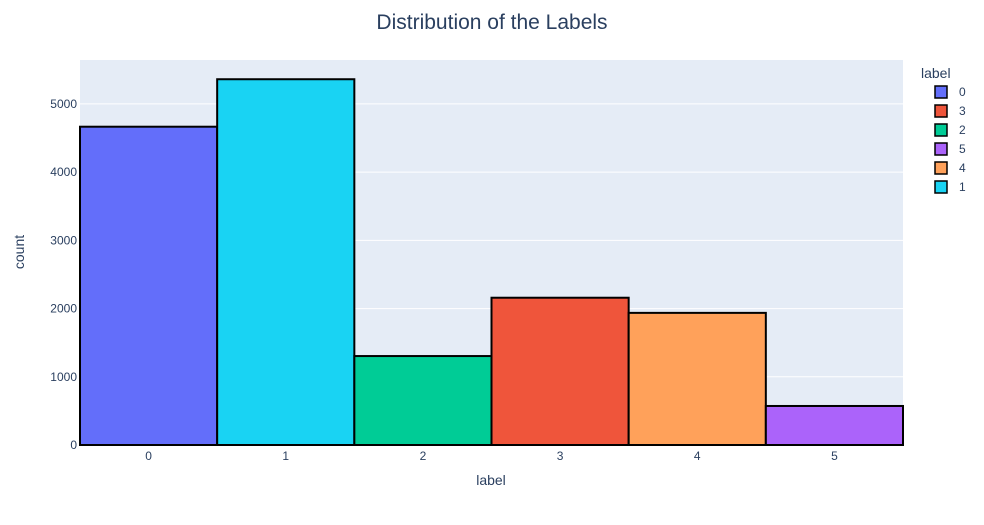  What do you see at coordinates (63, 104) in the screenshot?
I see `y-tick-label: 5000` at bounding box center [63, 104].